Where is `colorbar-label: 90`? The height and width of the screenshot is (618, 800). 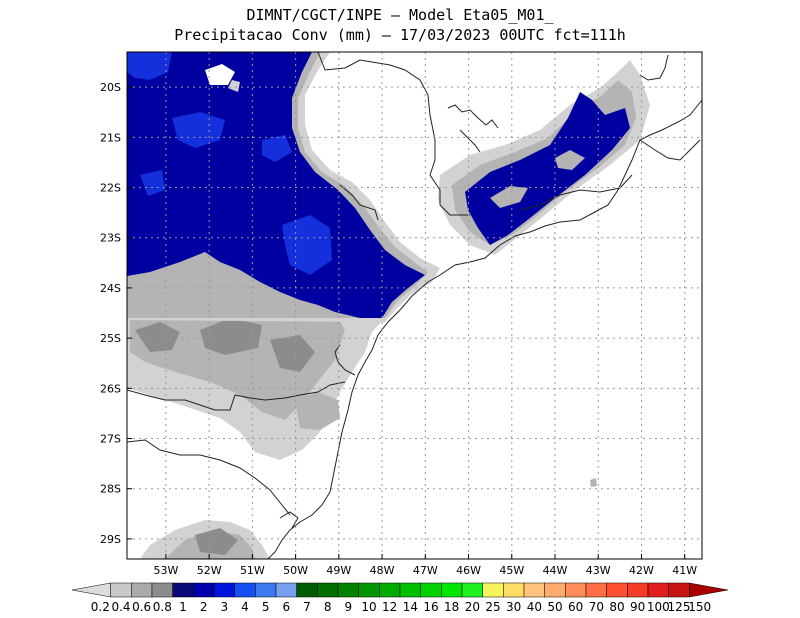
colorbar-label: 90 is located at coordinates (637, 607).